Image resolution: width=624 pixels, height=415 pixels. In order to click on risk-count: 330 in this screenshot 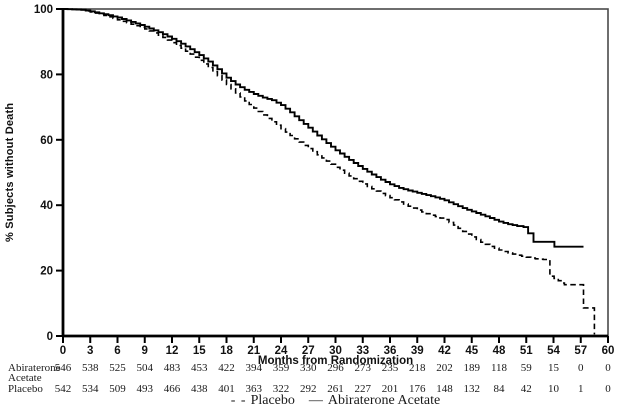, I will do `click(308, 368)`.